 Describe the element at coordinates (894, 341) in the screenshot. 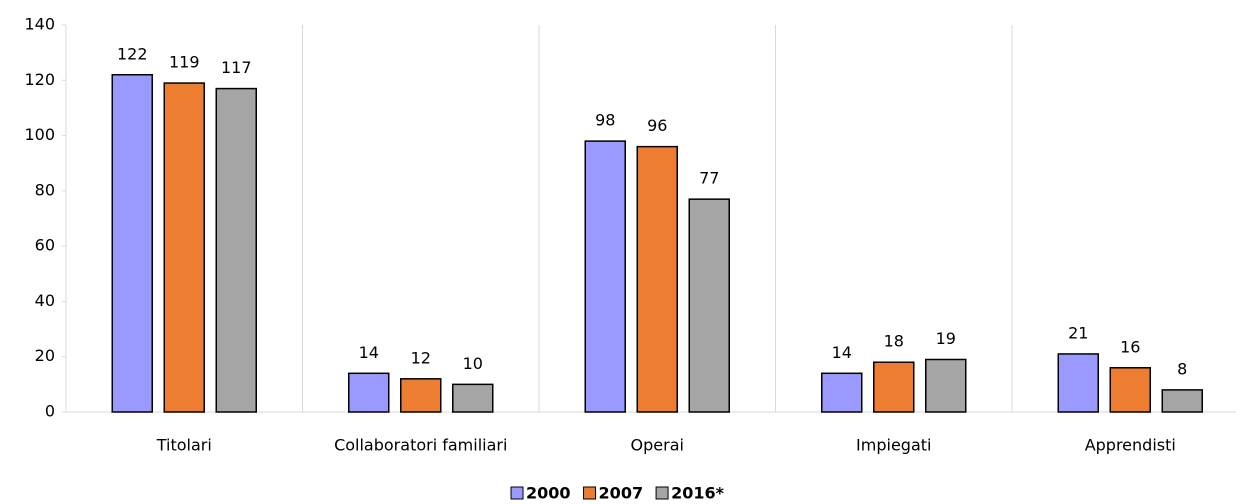

I see `data-label: 18` at that location.